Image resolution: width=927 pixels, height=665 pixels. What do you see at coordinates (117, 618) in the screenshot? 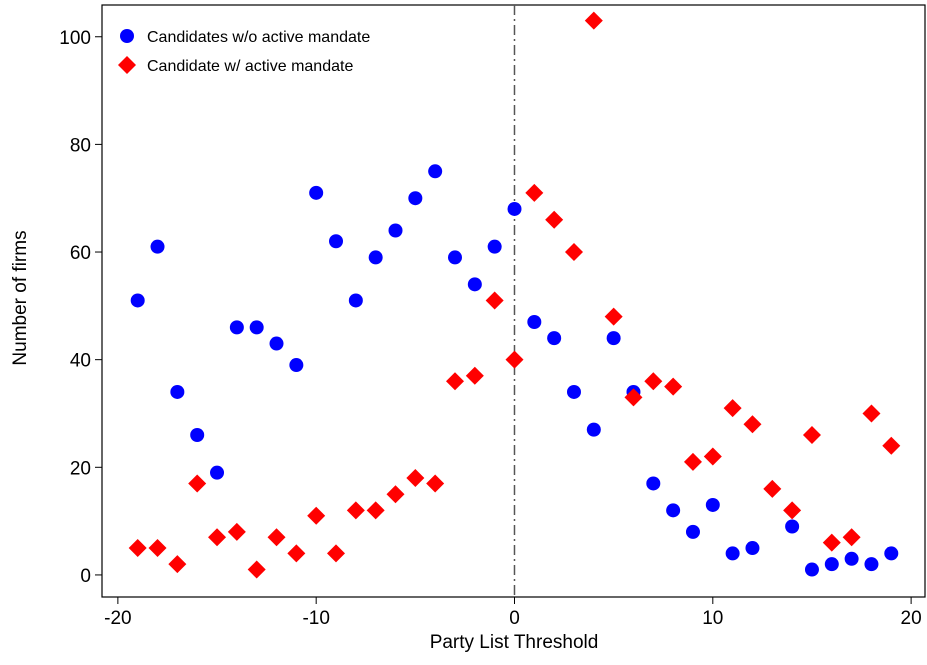
I see `x-tick-label: -20` at bounding box center [117, 618].